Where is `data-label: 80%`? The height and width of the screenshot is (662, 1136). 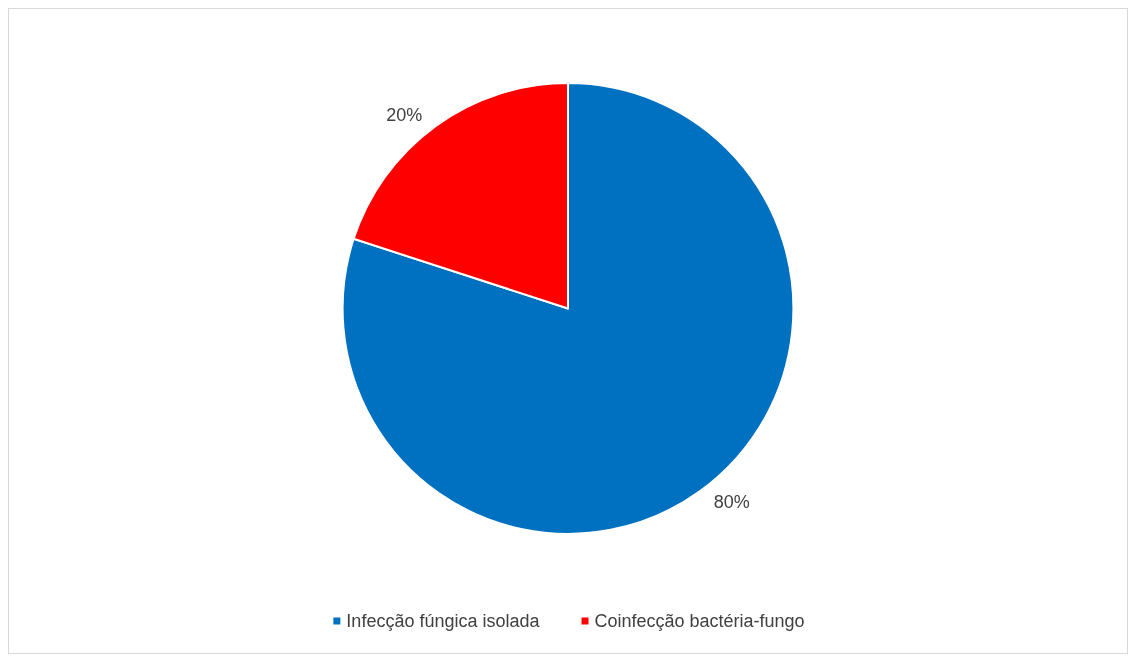
data-label: 80% is located at coordinates (731, 502).